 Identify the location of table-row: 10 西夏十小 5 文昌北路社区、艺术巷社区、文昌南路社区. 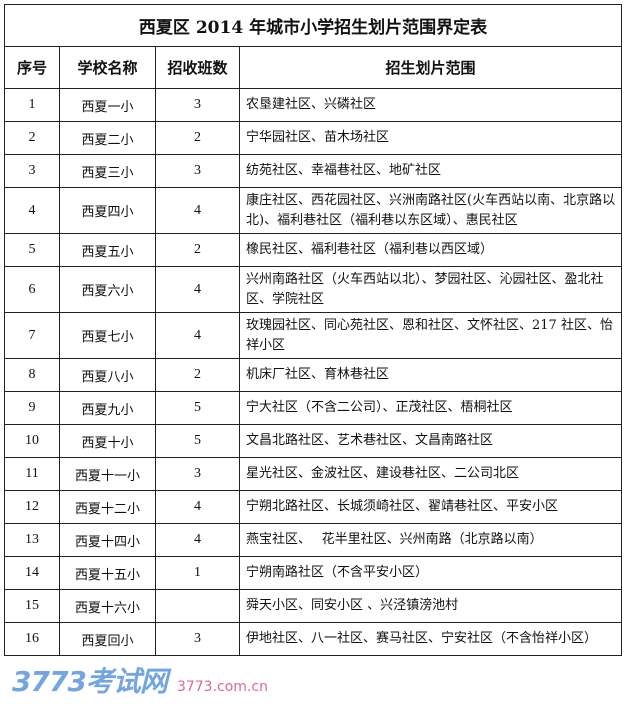
(313, 441).